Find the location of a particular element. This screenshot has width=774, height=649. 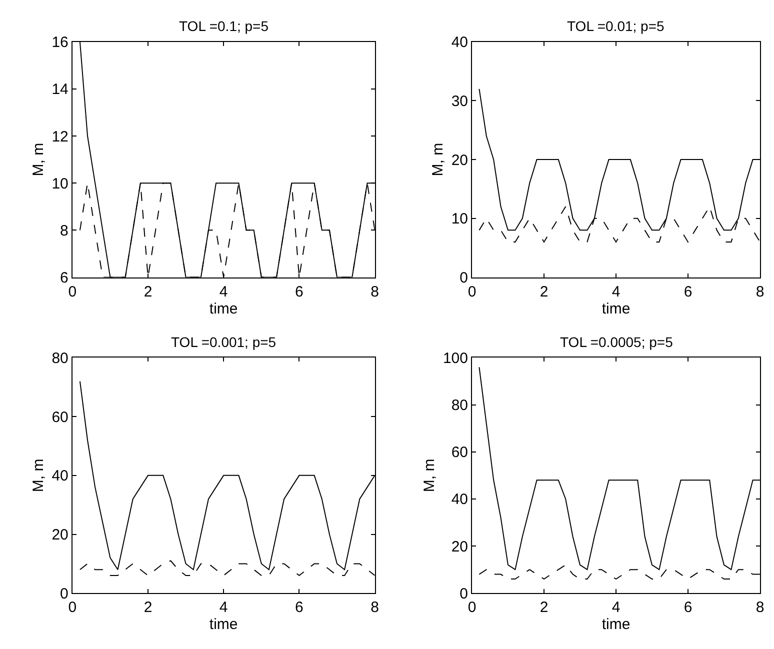

y-tick-label: 6 is located at coordinates (64, 278).